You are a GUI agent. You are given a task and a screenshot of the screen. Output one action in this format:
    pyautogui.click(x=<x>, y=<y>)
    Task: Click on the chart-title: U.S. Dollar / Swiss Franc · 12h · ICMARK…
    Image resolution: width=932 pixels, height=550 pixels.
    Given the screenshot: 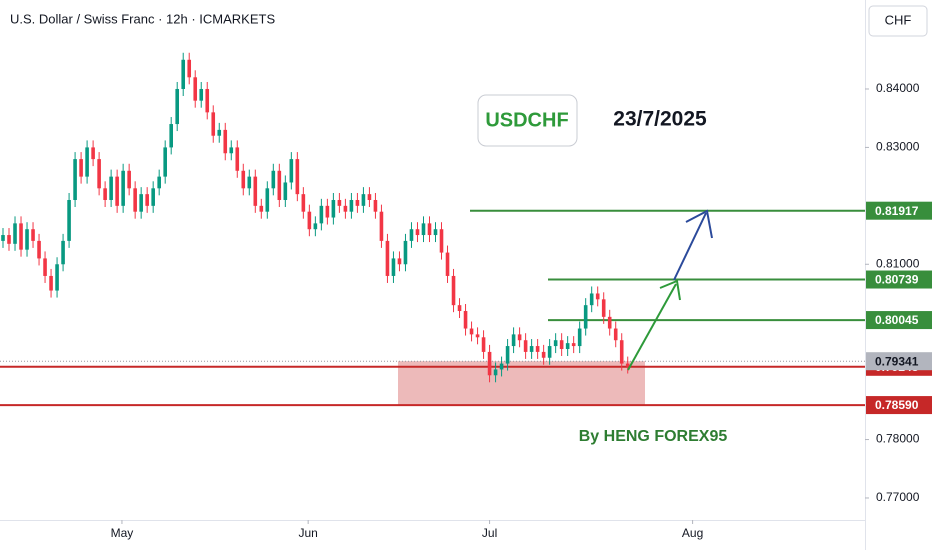 What is the action you would take?
    pyautogui.click(x=142, y=18)
    